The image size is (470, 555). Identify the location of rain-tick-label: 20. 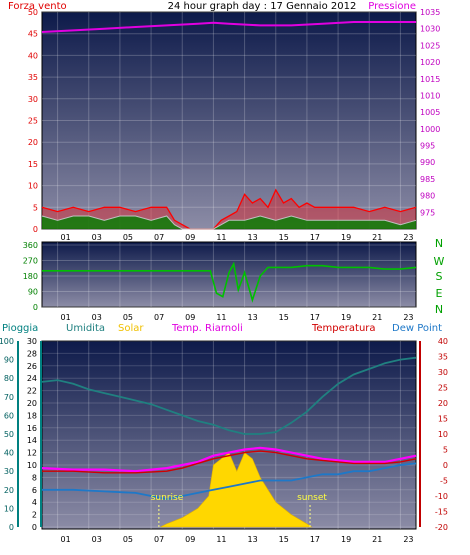
(32, 403).